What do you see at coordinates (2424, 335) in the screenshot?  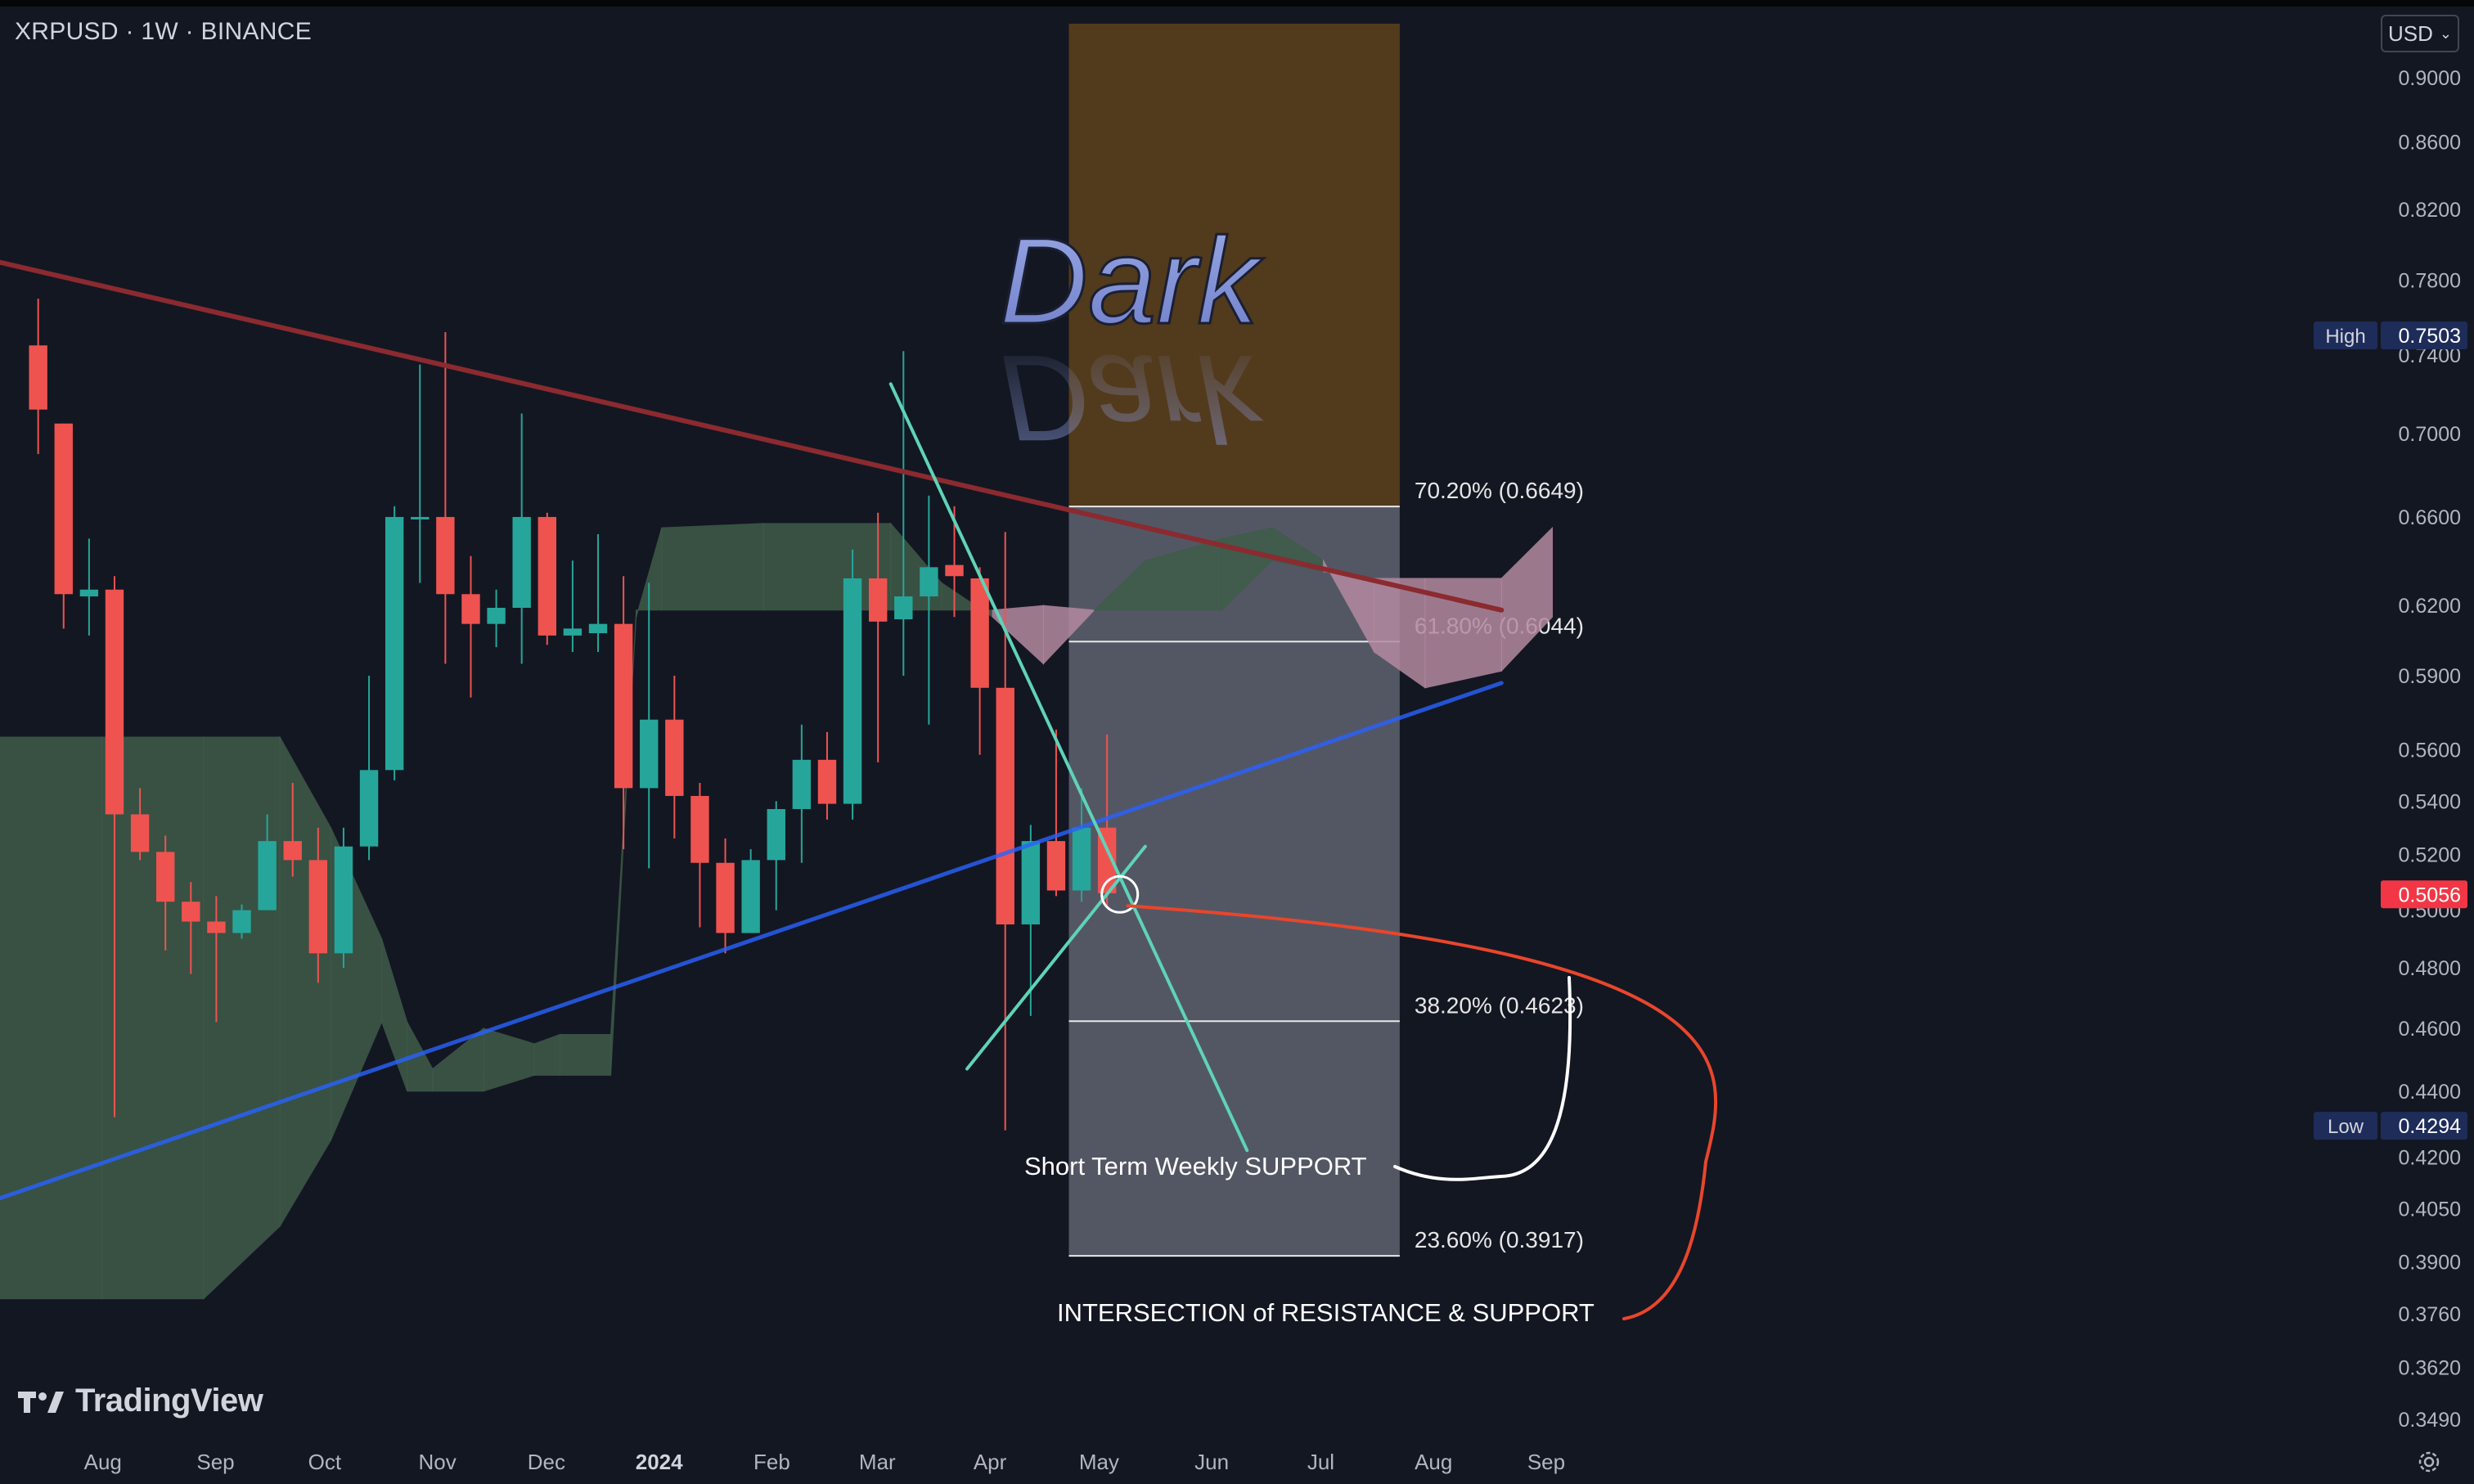 I see `high-price-badge-value-bg` at bounding box center [2424, 335].